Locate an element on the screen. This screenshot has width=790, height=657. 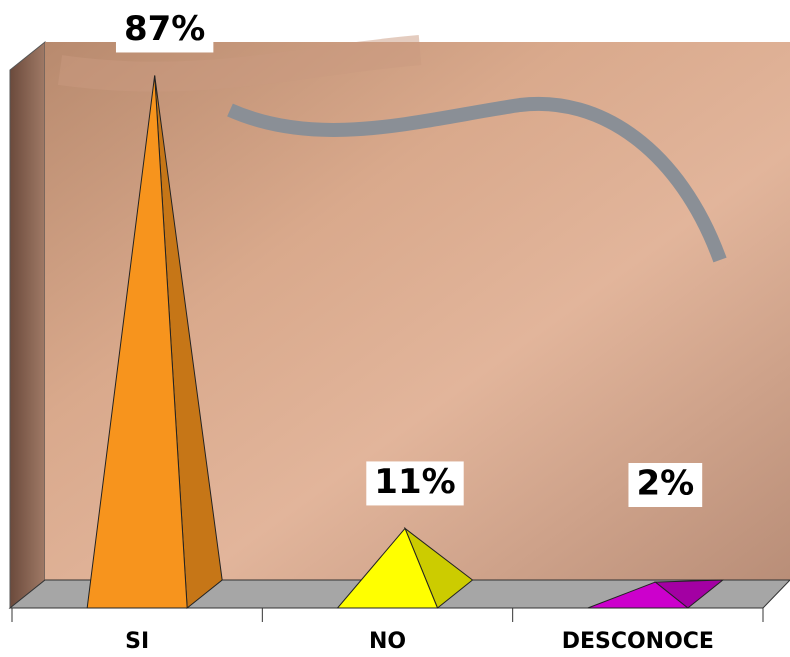
x-tick-label: DESCONOCE is located at coordinates (638, 641).